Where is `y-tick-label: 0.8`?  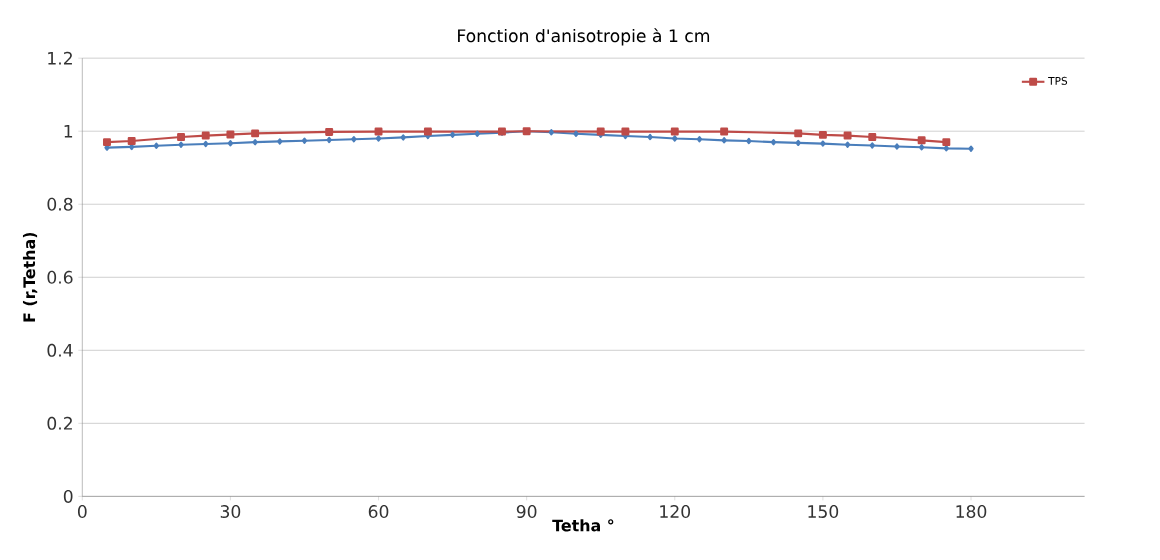
y-tick-label: 0.8 is located at coordinates (60, 204).